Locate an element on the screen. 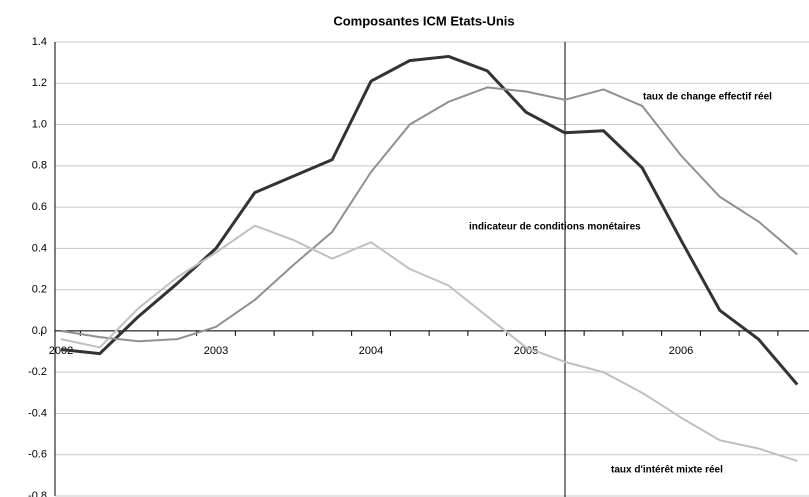 The width and height of the screenshot is (809, 497). y-tick-label: -0.6 is located at coordinates (37, 455).